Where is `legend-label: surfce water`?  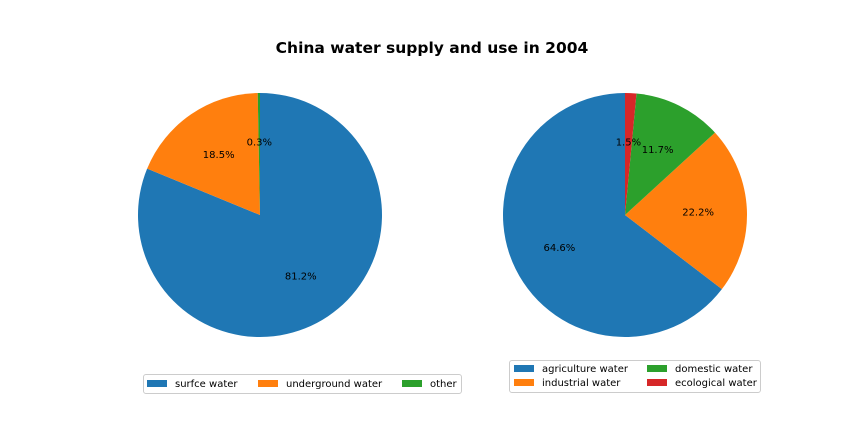 legend-label: surfce water is located at coordinates (206, 384).